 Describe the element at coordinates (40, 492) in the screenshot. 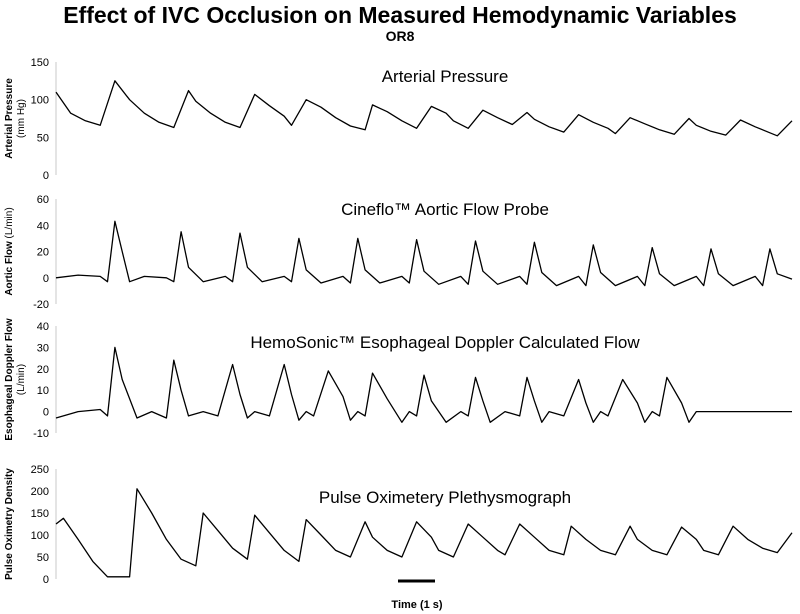

I see `y-tick-label: 200` at that location.